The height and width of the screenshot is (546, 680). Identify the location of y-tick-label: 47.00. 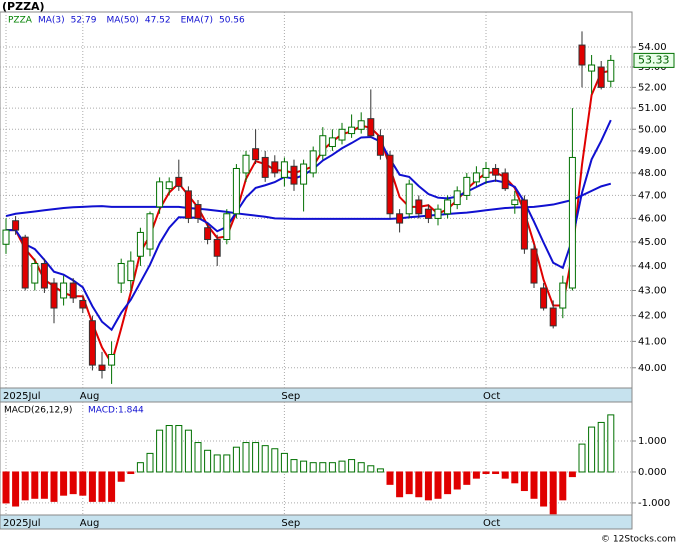
(652, 195).